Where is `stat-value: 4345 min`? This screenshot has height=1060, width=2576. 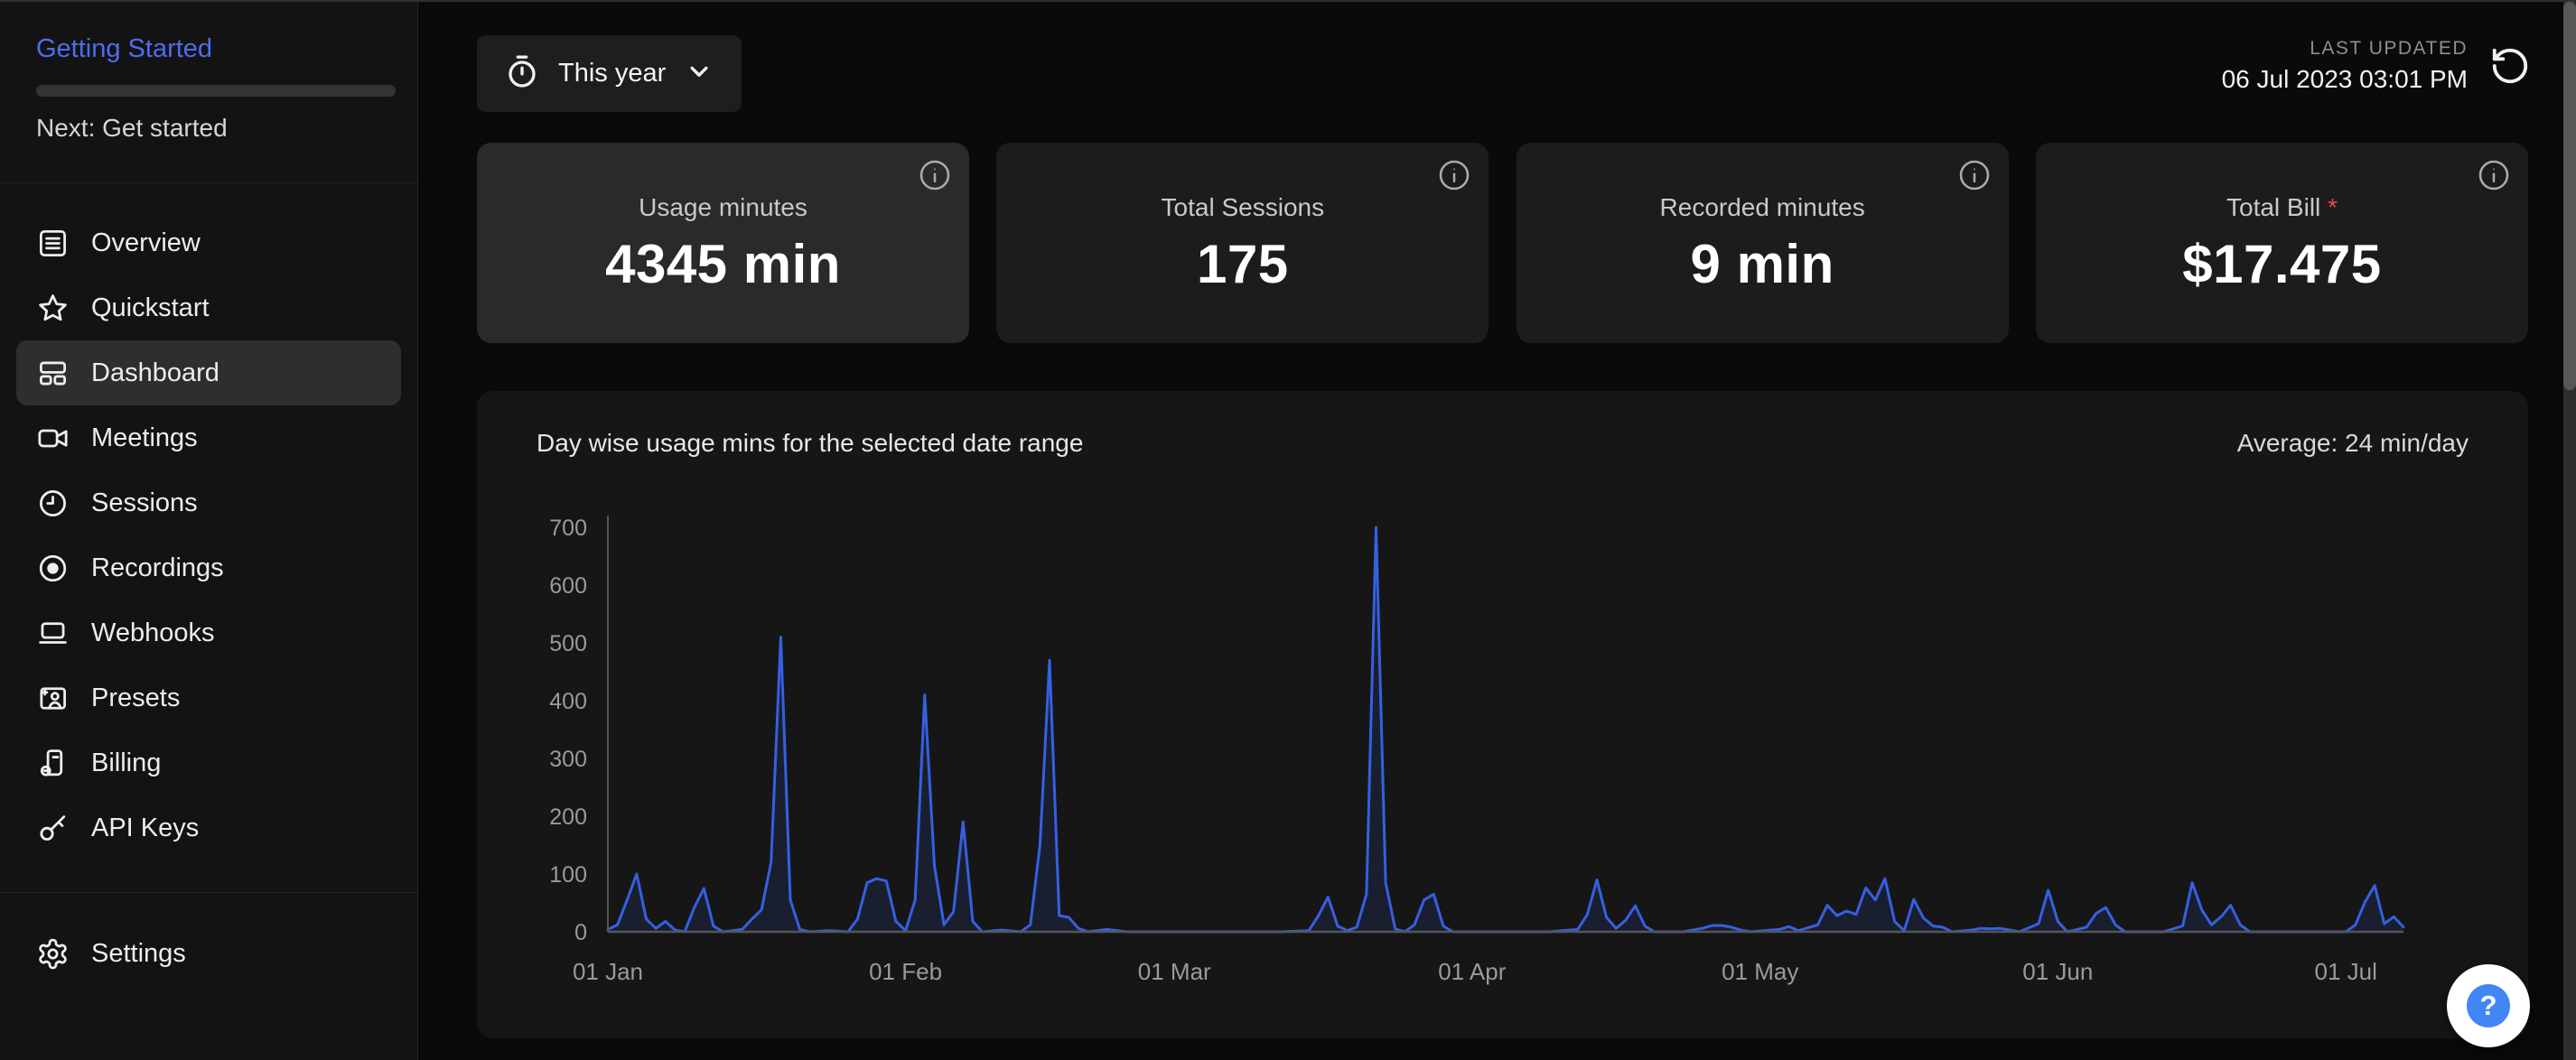 stat-value: 4345 min is located at coordinates (723, 264).